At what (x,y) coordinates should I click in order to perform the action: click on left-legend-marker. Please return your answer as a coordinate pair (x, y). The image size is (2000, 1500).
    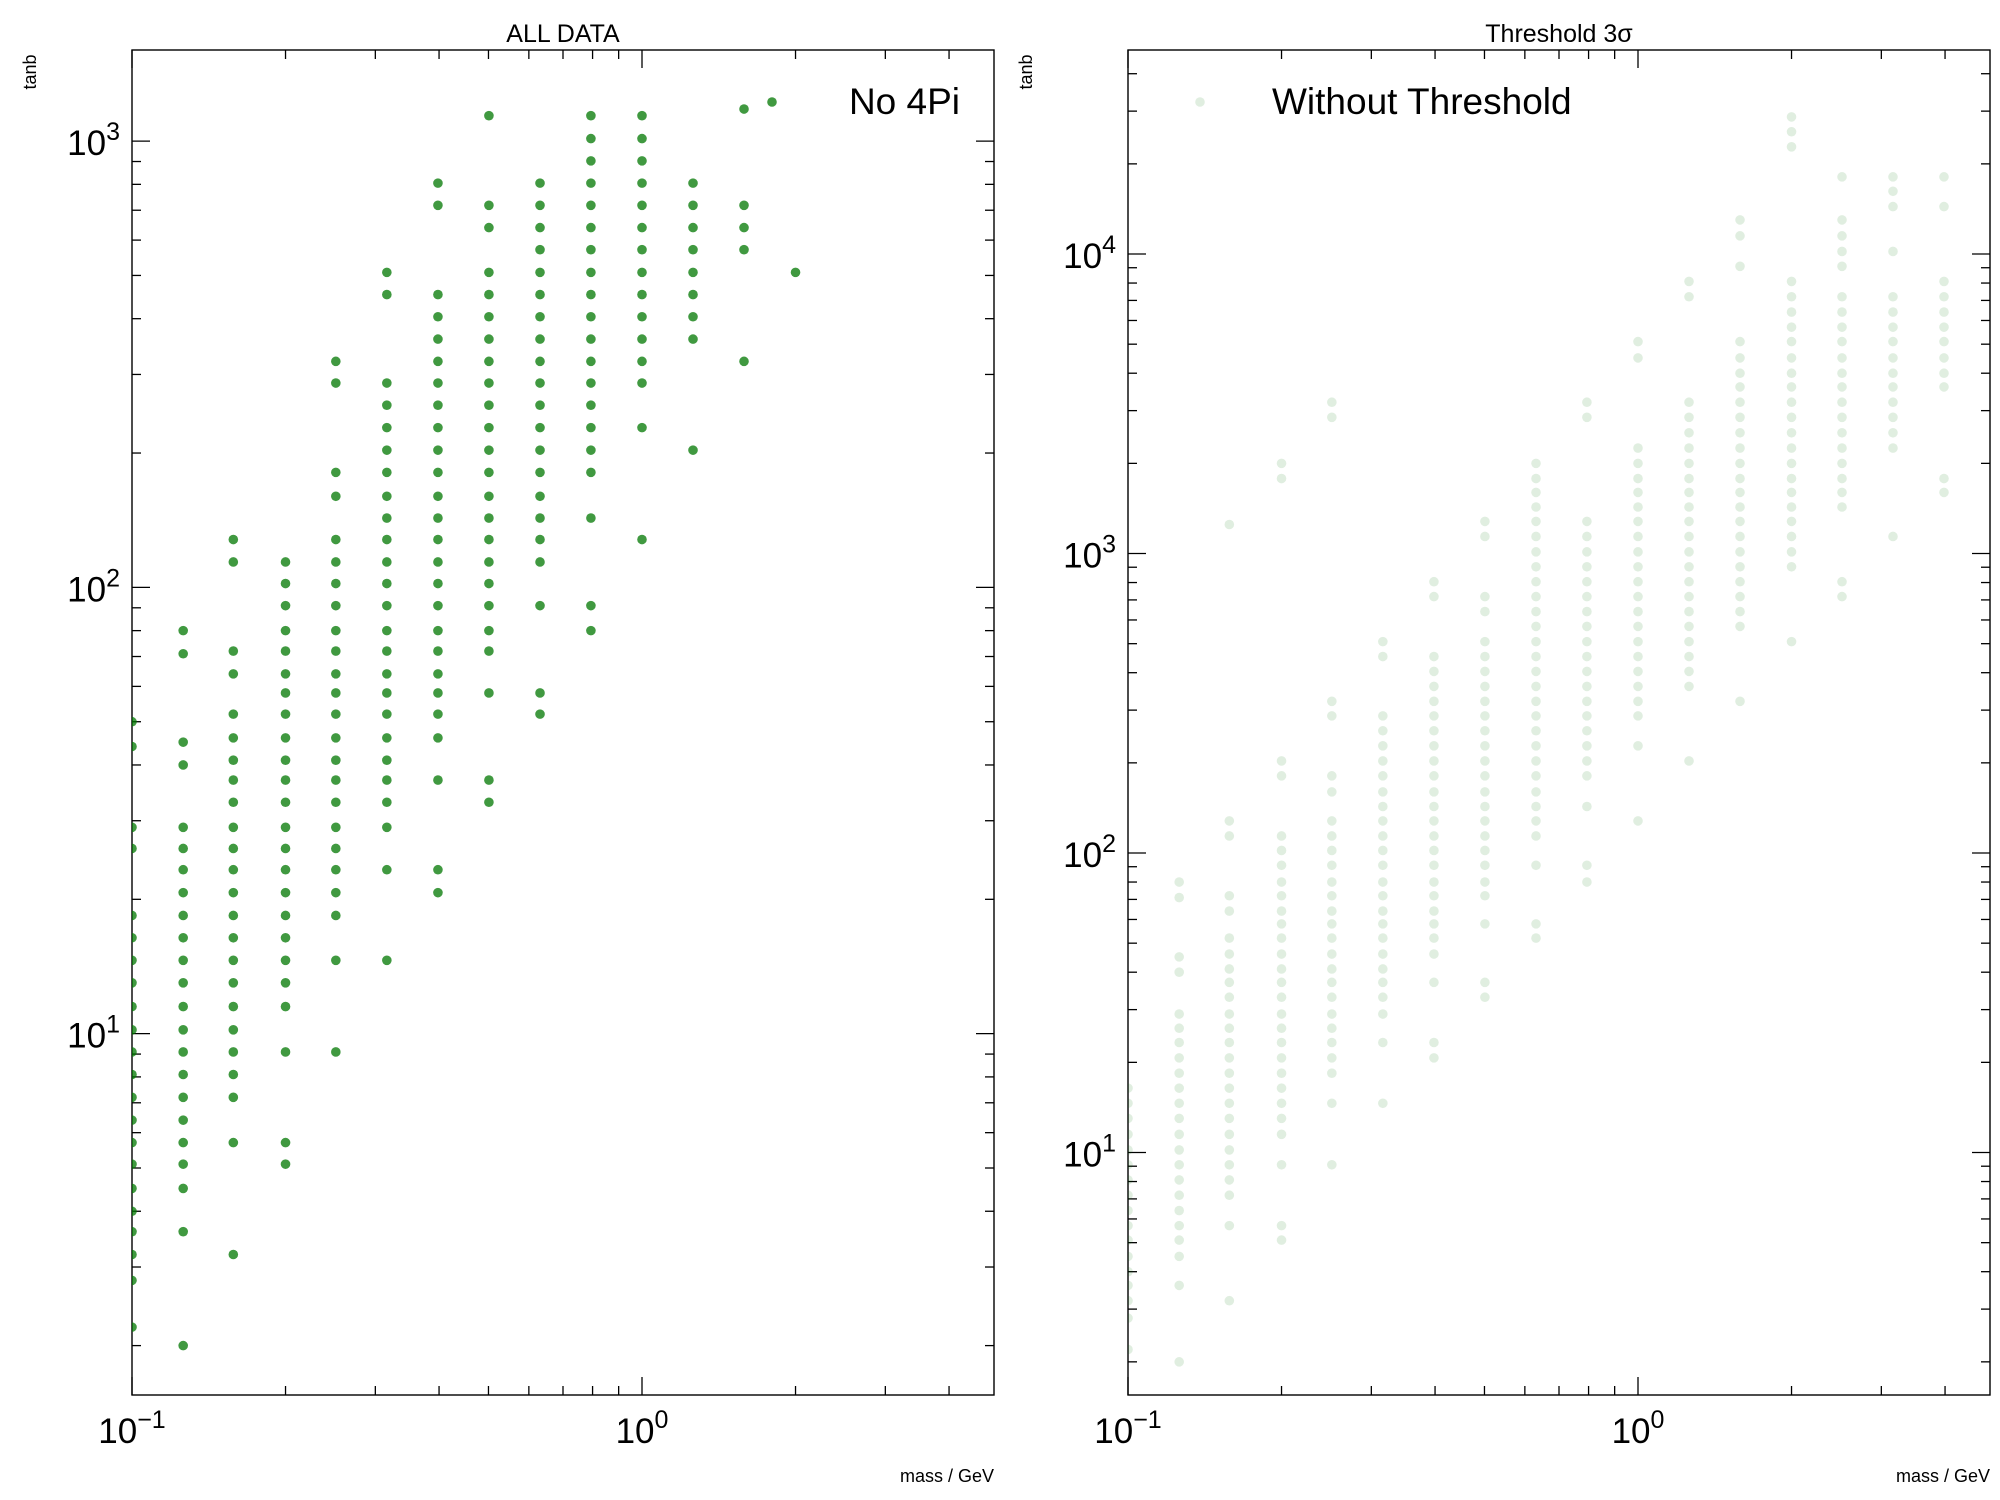
    Looking at the image, I should click on (772, 102).